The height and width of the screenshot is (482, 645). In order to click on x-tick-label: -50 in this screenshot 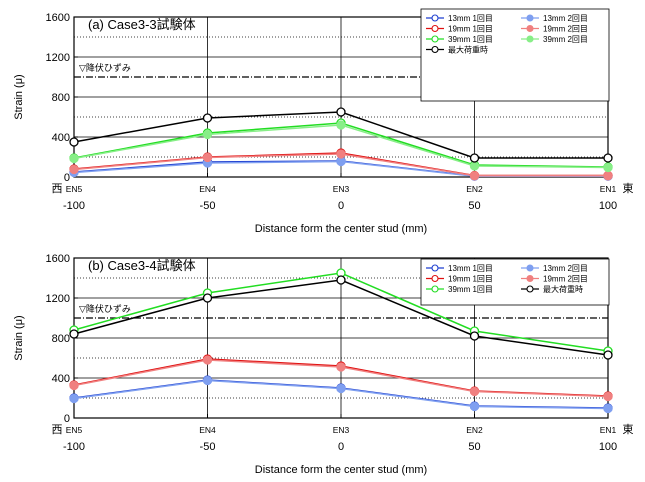, I will do `click(208, 206)`.